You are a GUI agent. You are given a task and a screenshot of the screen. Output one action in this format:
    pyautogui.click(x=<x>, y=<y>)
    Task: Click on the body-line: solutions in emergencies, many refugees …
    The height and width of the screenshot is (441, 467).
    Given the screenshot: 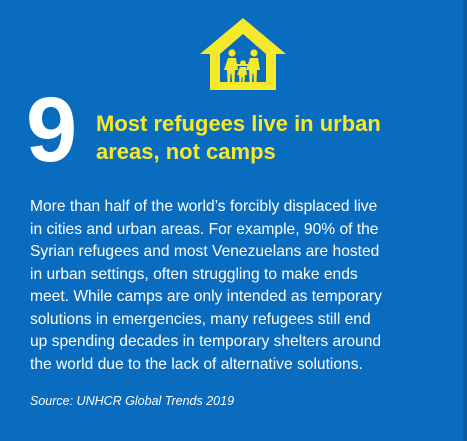 What is the action you would take?
    pyautogui.click(x=200, y=319)
    